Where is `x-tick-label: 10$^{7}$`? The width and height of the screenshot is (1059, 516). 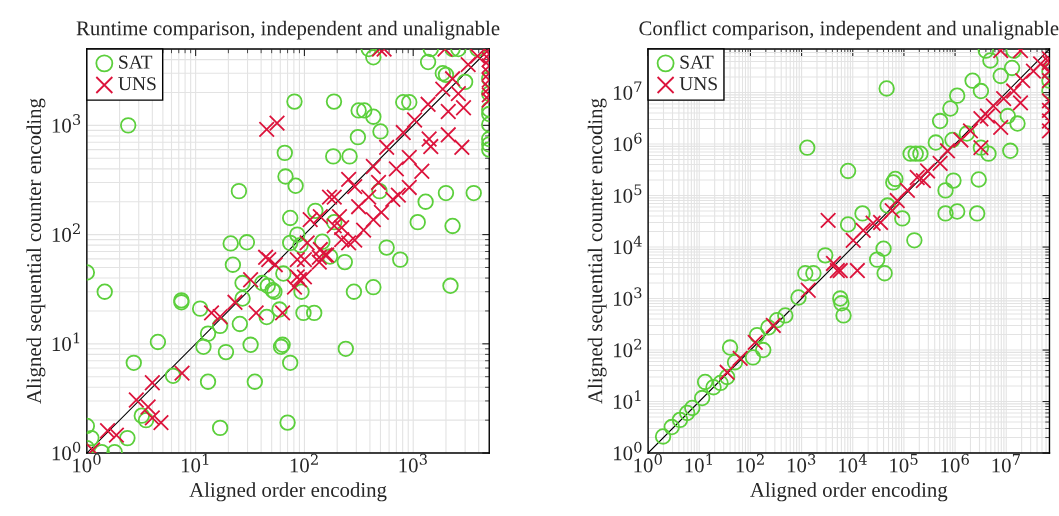 x-tick-label: 10$^{7}$ is located at coordinates (1006, 463).